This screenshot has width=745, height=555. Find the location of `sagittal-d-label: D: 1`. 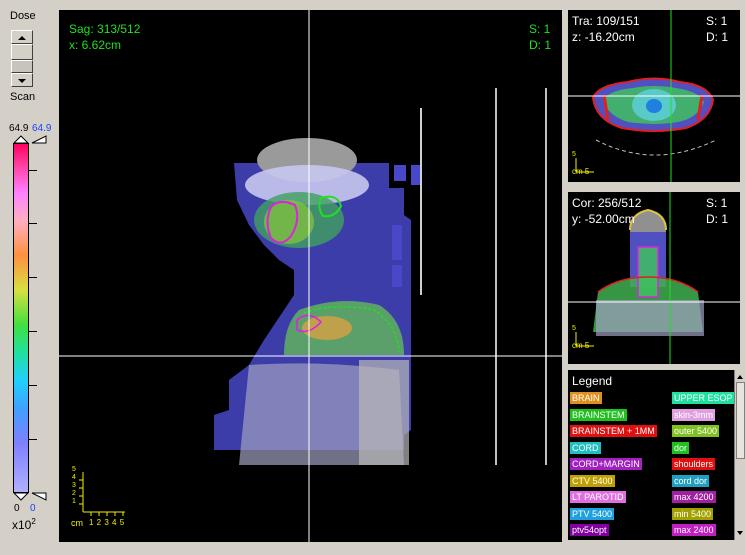

sagittal-d-label: D: 1 is located at coordinates (540, 45).